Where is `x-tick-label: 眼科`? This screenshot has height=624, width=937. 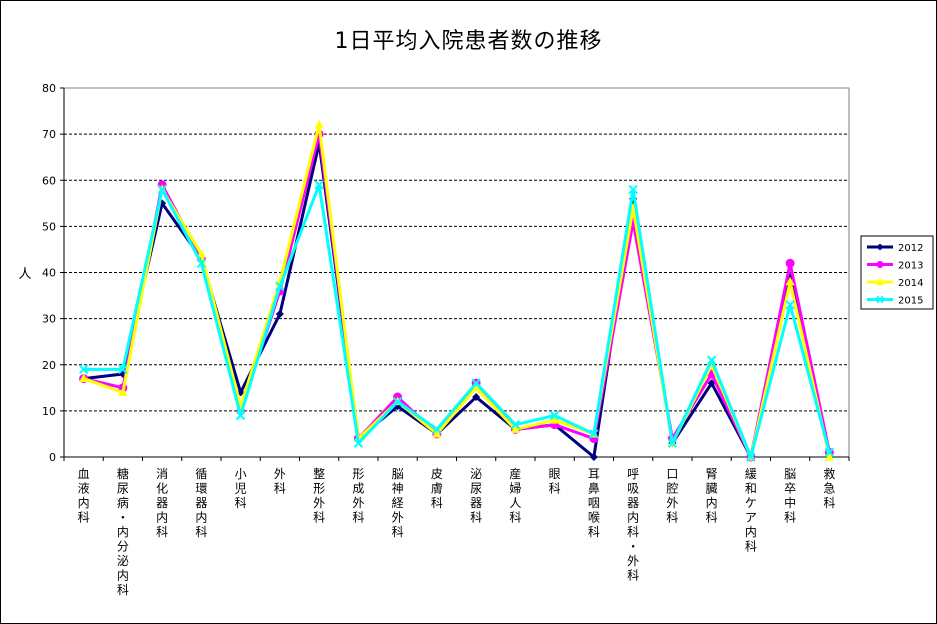
x-tick-label: 眼科 is located at coordinates (555, 481).